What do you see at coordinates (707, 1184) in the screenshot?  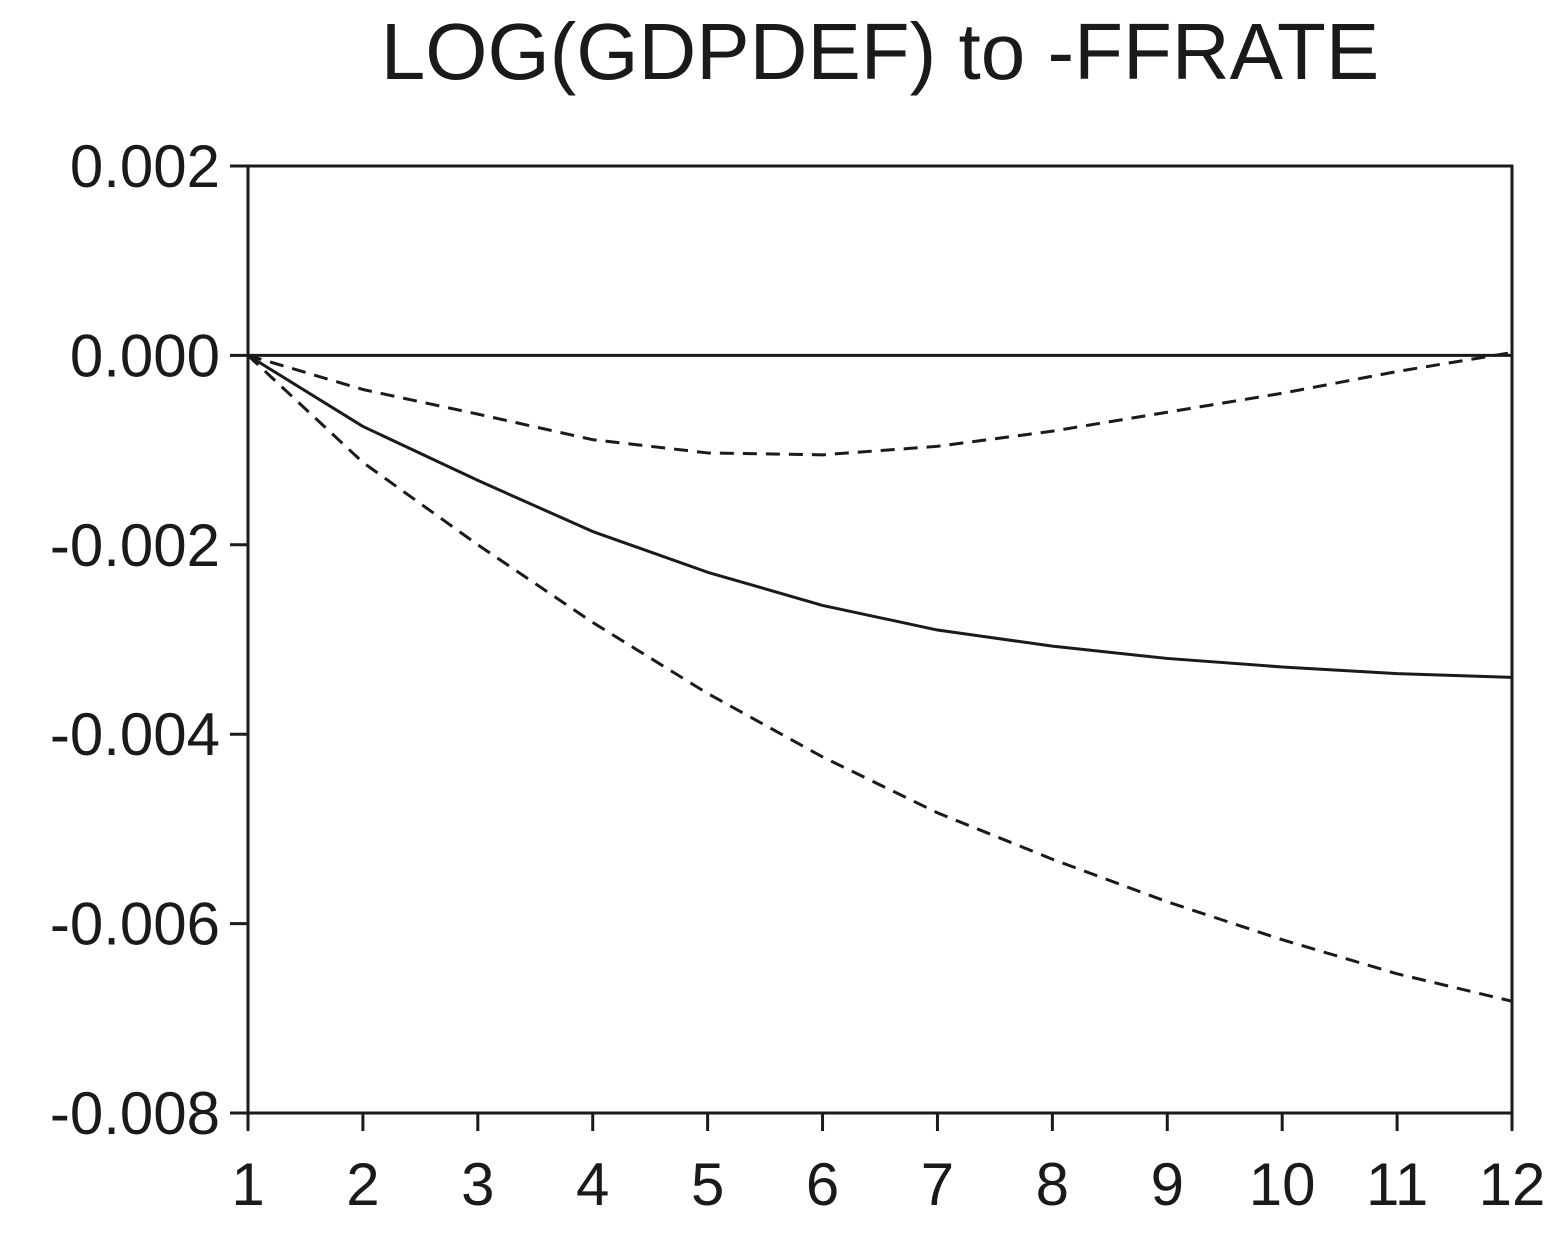 I see `x-tick-label: 5` at bounding box center [707, 1184].